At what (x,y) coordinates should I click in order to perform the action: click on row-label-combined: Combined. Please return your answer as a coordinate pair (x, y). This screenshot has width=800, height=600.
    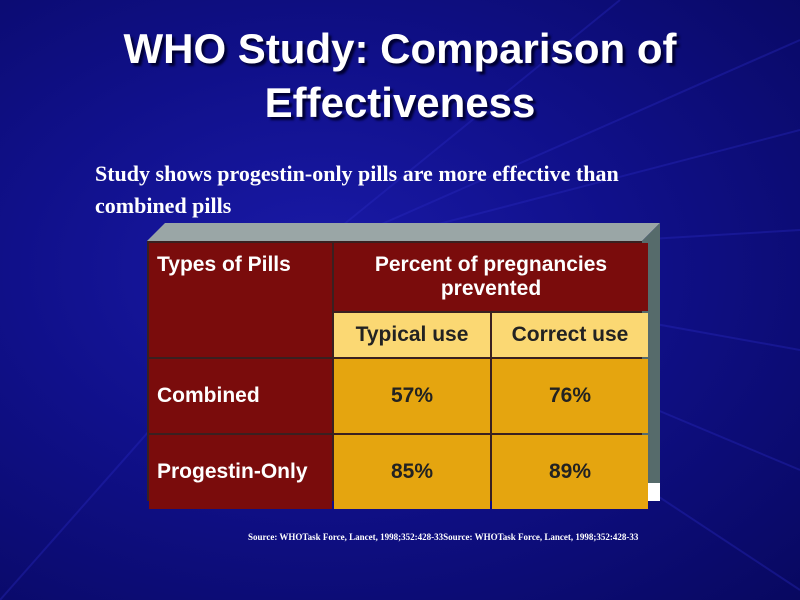
    Looking at the image, I should click on (240, 396).